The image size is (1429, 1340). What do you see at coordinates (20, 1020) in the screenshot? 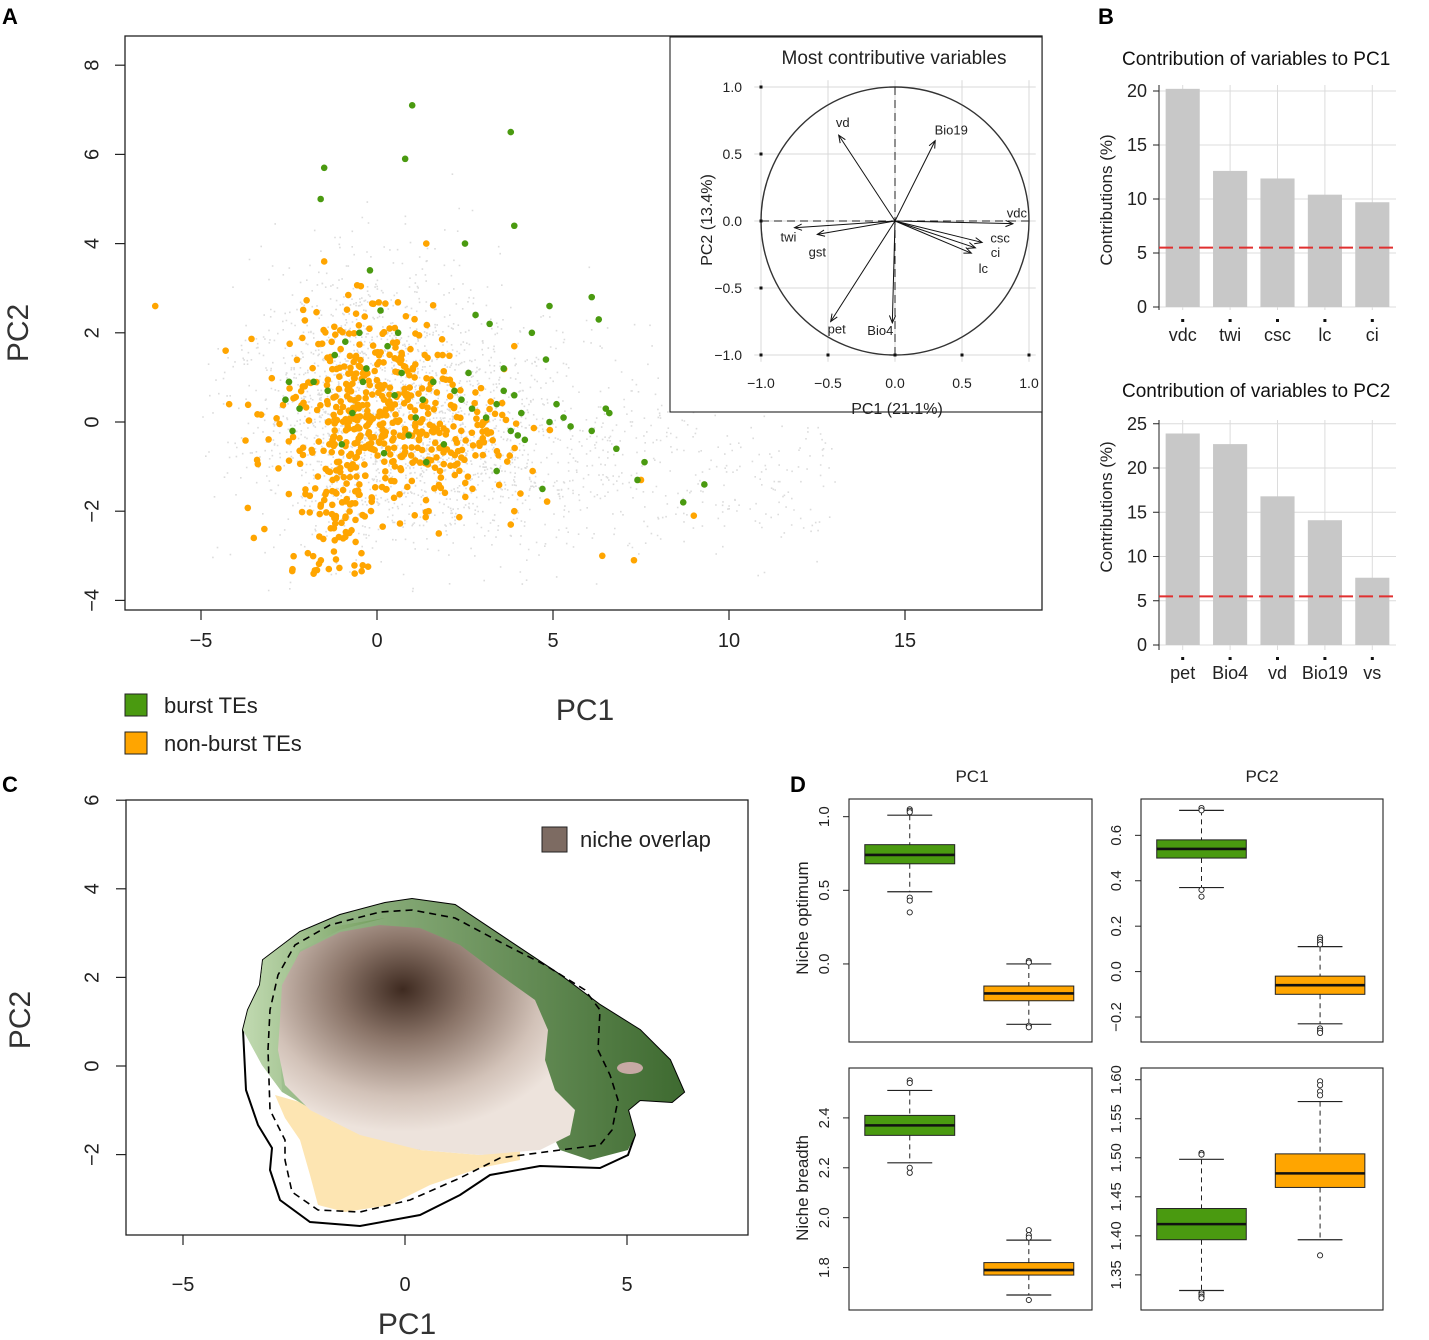
I see `y-axis-title-c: PC2` at bounding box center [20, 1020].